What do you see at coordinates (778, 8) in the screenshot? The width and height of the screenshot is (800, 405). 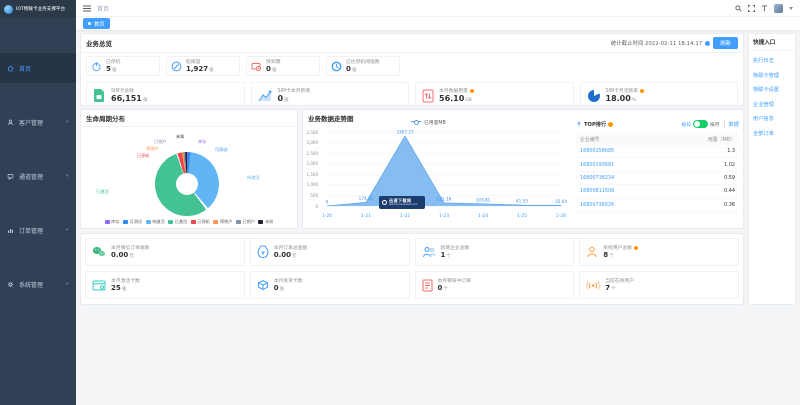 I see `avatar` at bounding box center [778, 8].